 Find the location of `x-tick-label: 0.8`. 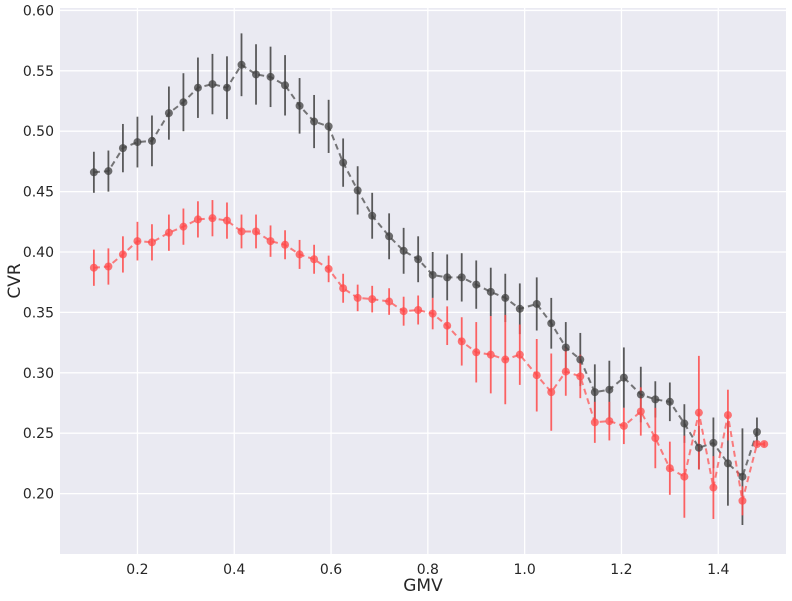

x-tick-label: 0.8 is located at coordinates (428, 570).